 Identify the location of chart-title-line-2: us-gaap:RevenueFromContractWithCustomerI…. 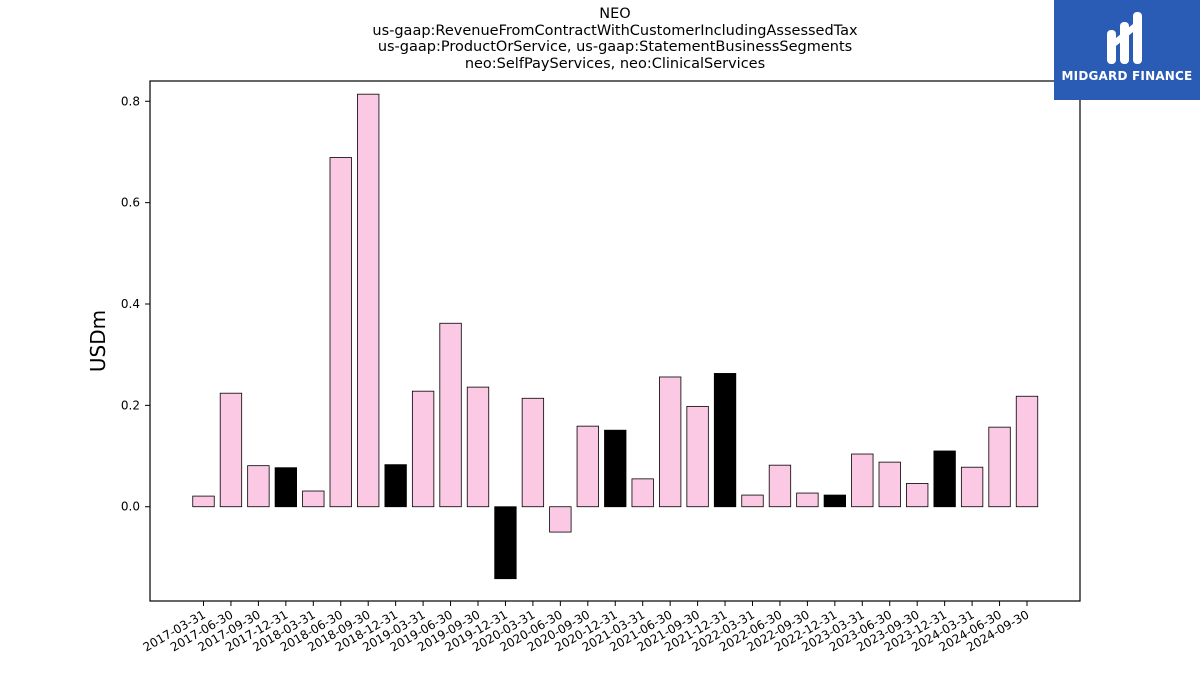
(615, 30).